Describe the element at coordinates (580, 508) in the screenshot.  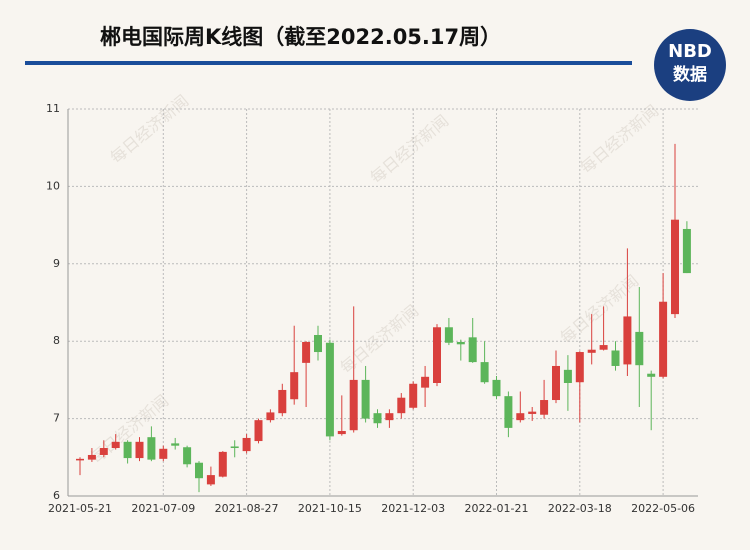
I see `x-tick-label: 2022-03-18` at that location.